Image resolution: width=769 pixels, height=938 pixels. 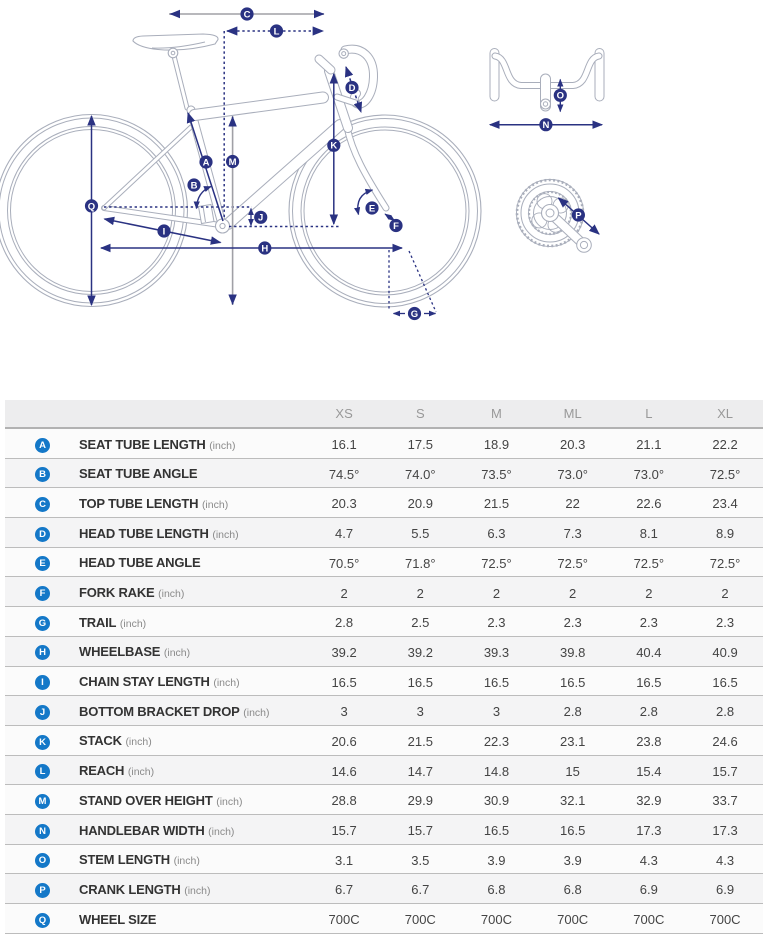 What do you see at coordinates (372, 208) in the screenshot?
I see `svg-text: E` at bounding box center [372, 208].